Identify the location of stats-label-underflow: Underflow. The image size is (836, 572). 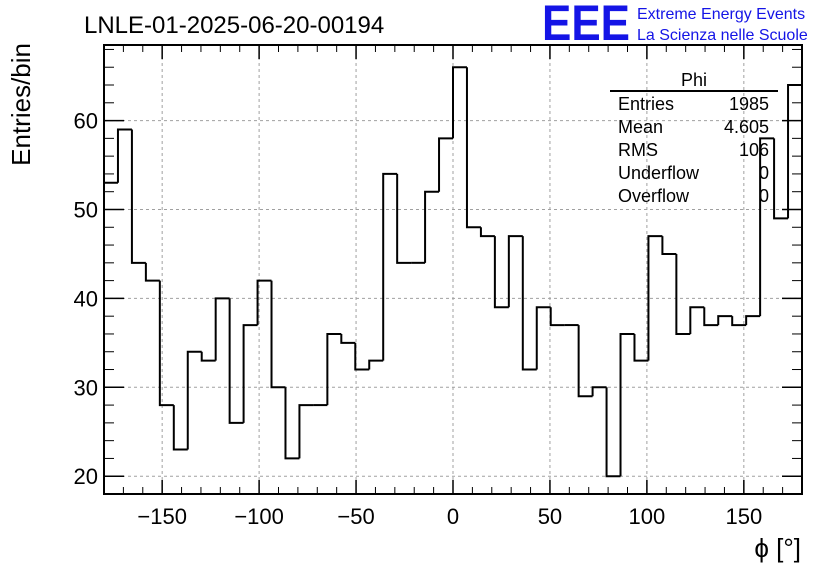
(659, 173).